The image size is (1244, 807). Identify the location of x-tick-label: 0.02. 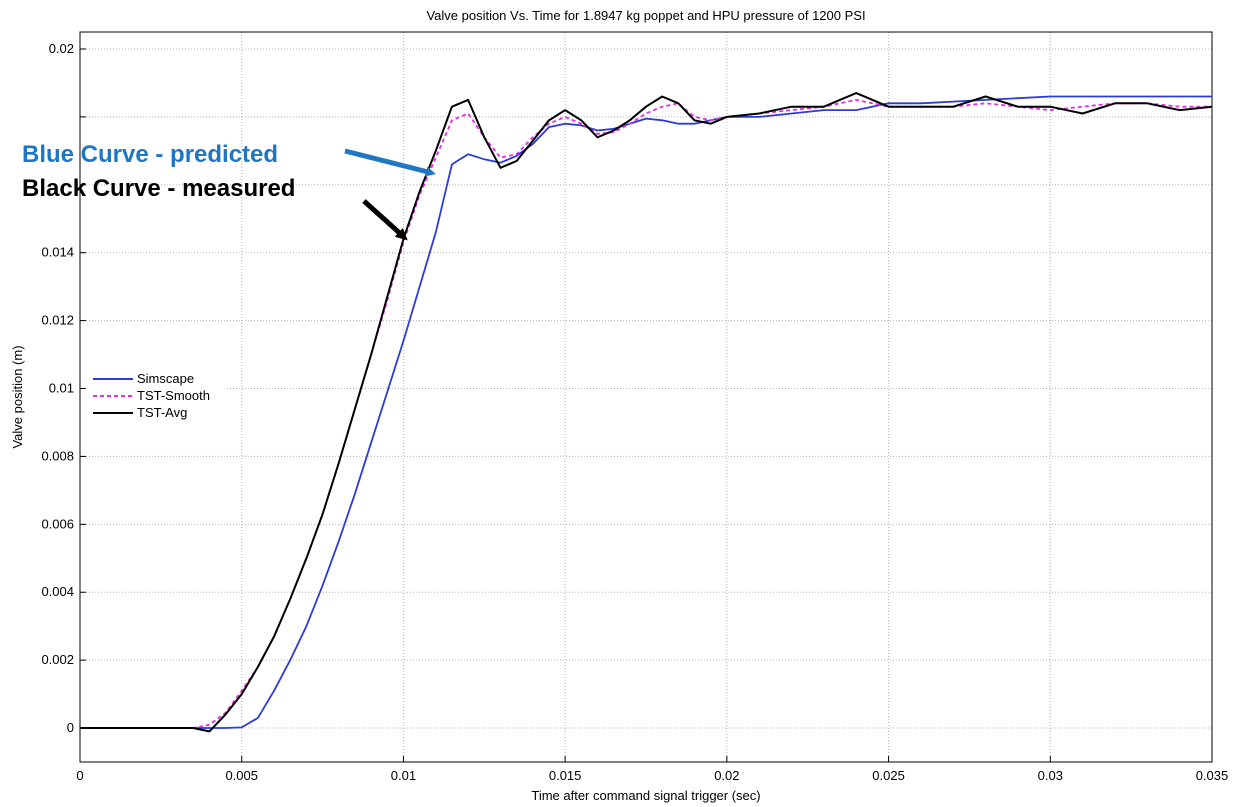
(726, 775).